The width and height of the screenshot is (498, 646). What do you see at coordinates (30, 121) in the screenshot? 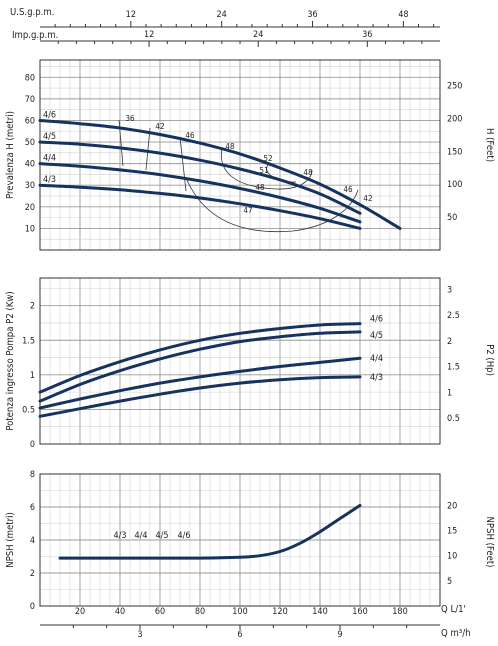
I see `head-ytick-left: 60` at bounding box center [30, 121].